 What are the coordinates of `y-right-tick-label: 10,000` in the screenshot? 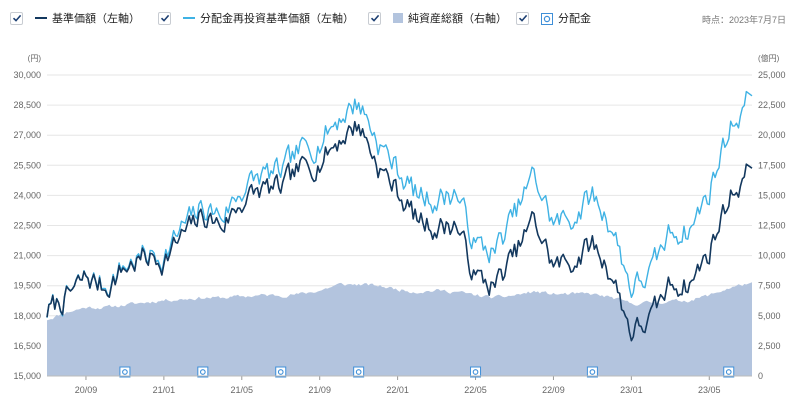 It's located at (772, 256).